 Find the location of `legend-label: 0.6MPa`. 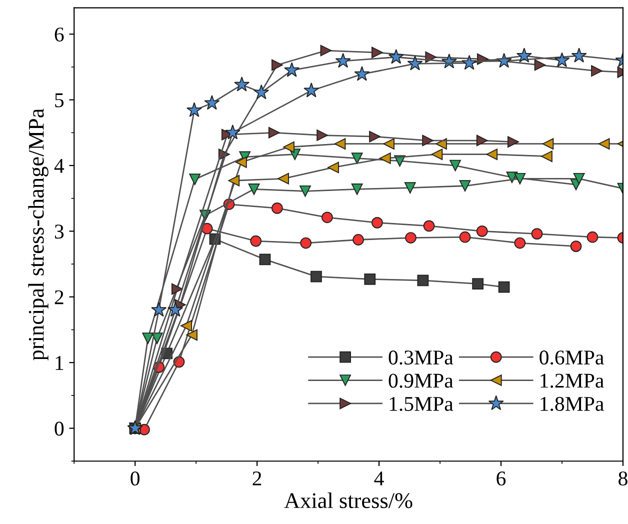

legend-label: 0.6MPa is located at coordinates (572, 357).